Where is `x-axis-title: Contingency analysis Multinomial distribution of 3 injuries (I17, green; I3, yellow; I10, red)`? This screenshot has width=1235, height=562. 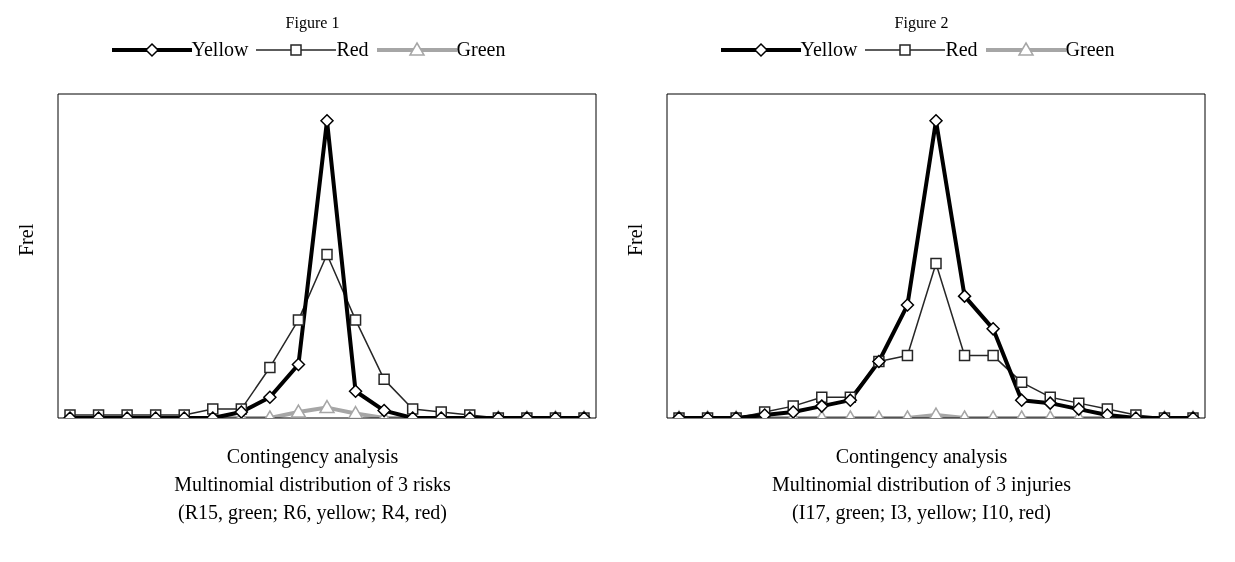 x-axis-title: Contingency analysis Multinomial distribution of 3 injuries (I17, green; I3, yellow; I10, red) is located at coordinates (921, 485).